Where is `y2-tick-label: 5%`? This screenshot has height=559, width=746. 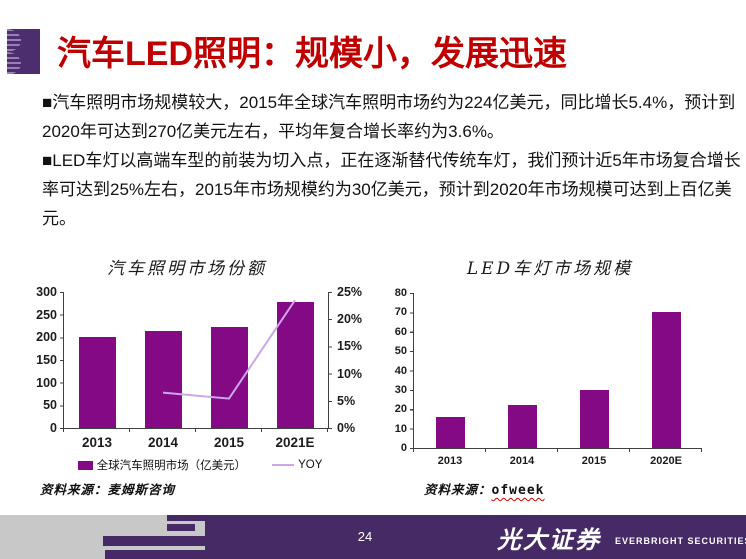
y2-tick-label: 5% is located at coordinates (346, 400).